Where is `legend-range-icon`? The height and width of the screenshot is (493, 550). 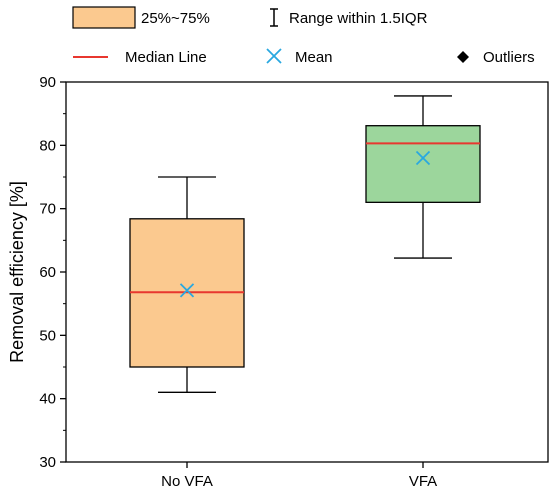
legend-range-icon is located at coordinates (274, 17).